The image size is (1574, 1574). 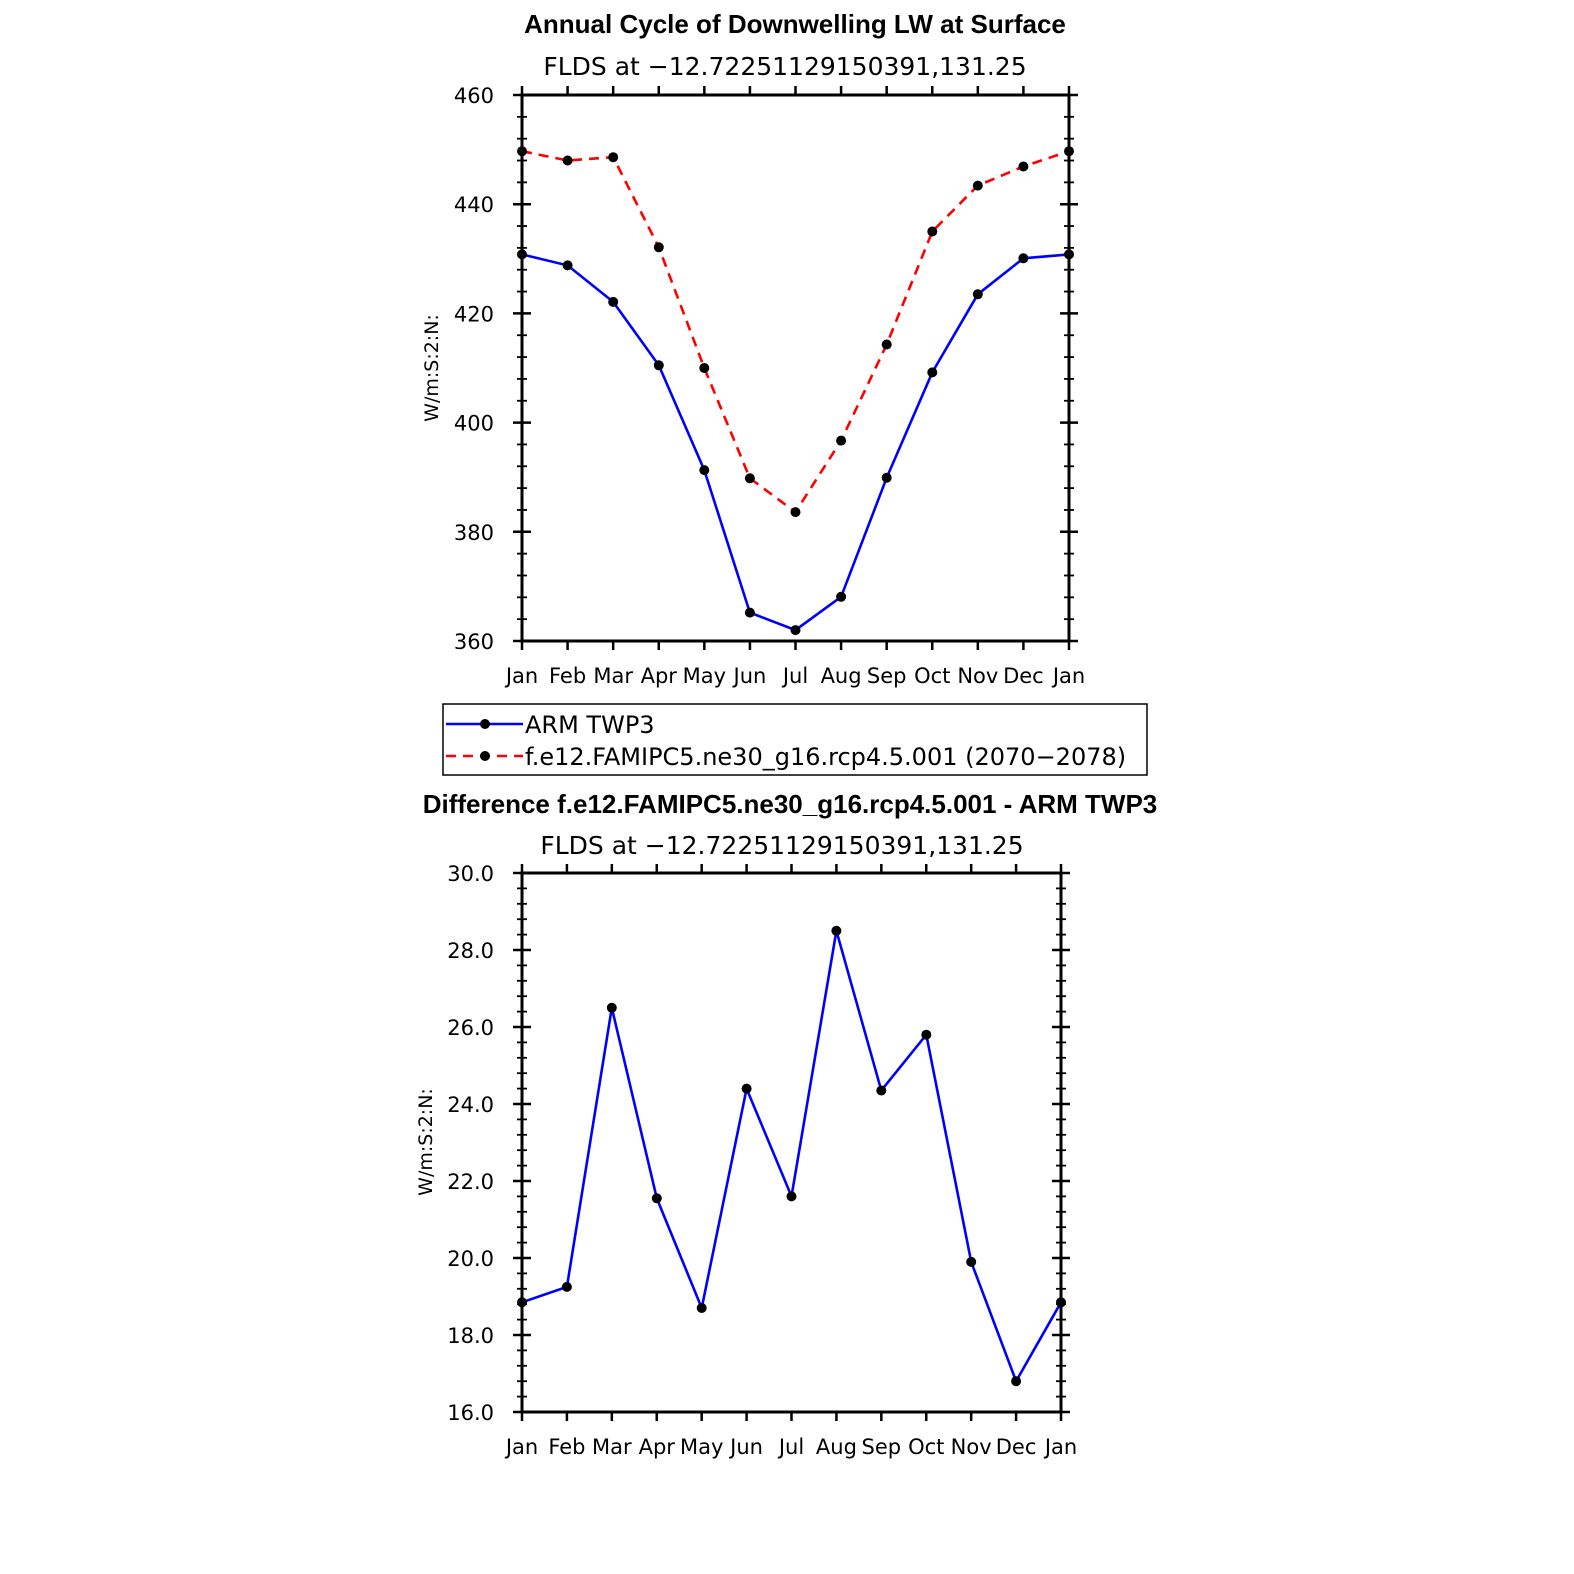 I want to click on y-tick-label: 20.0, so click(x=470, y=1259).